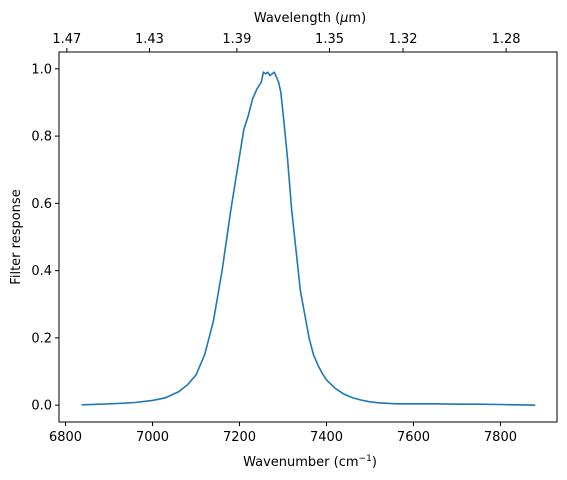 The height and width of the screenshot is (480, 567). Describe the element at coordinates (66, 39) in the screenshot. I see `top-tick-label: 1.47` at that location.